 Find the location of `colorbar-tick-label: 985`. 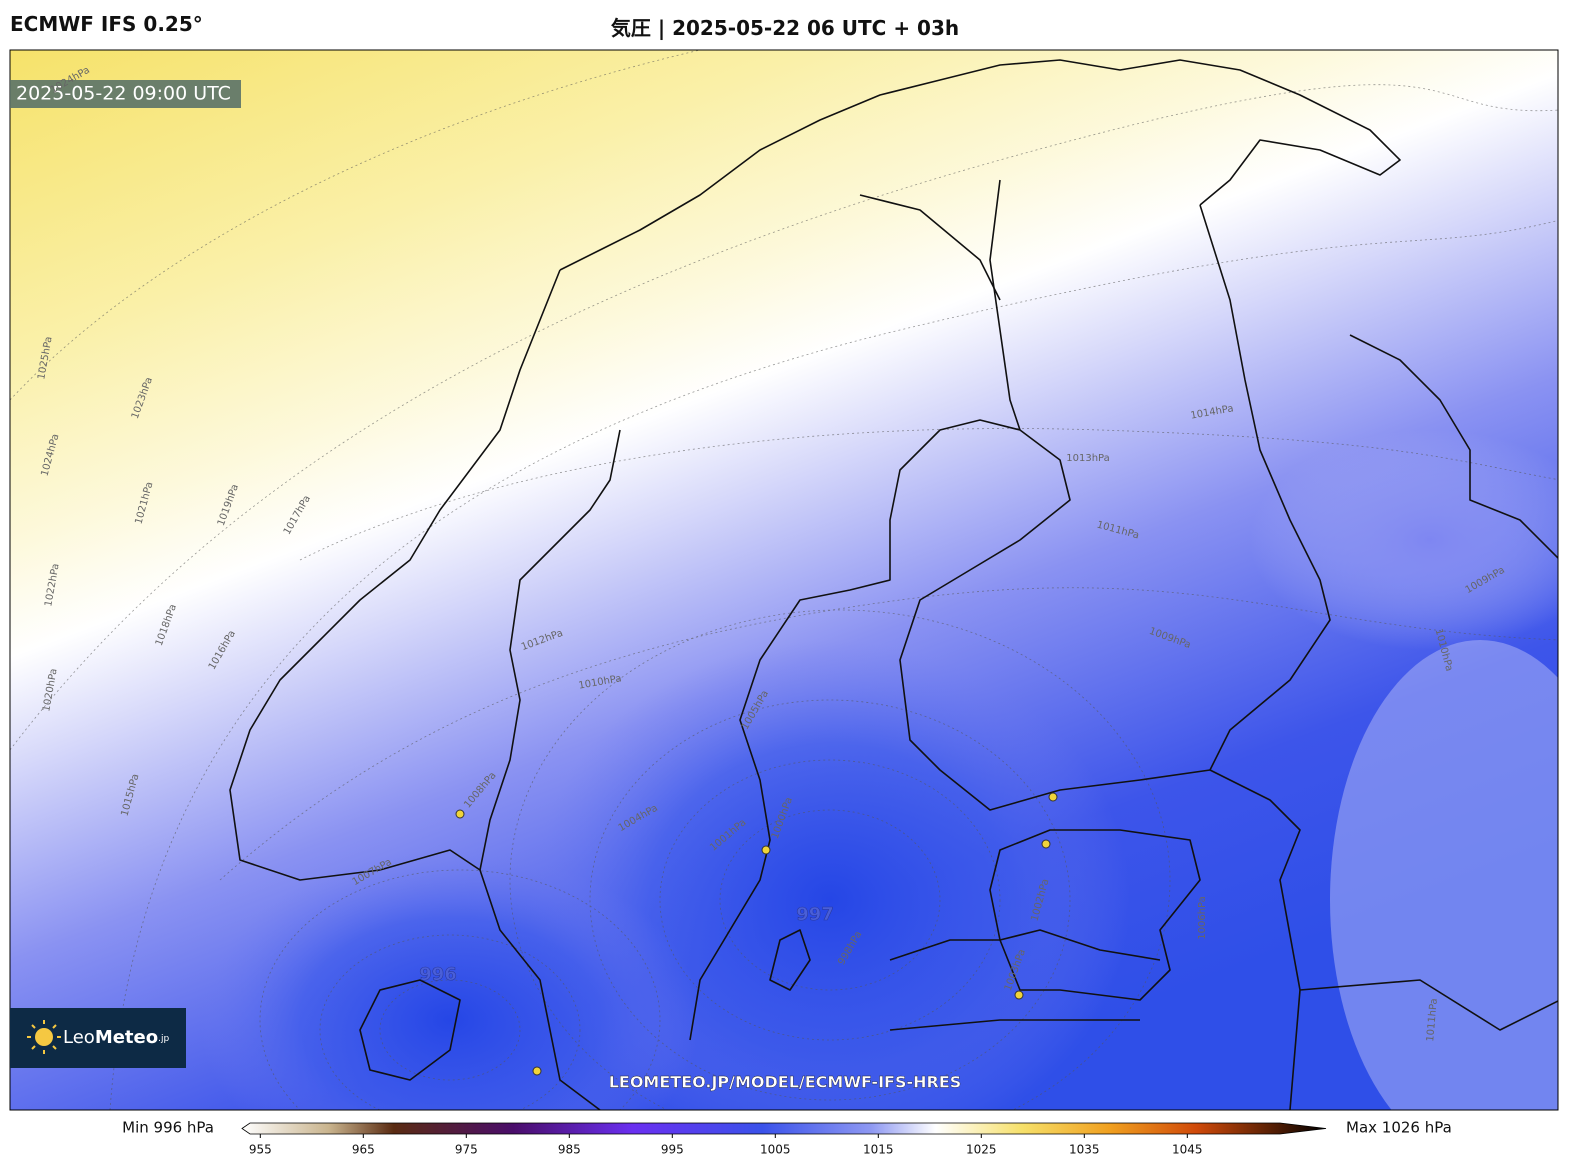

colorbar-tick-label: 985 is located at coordinates (569, 1150).